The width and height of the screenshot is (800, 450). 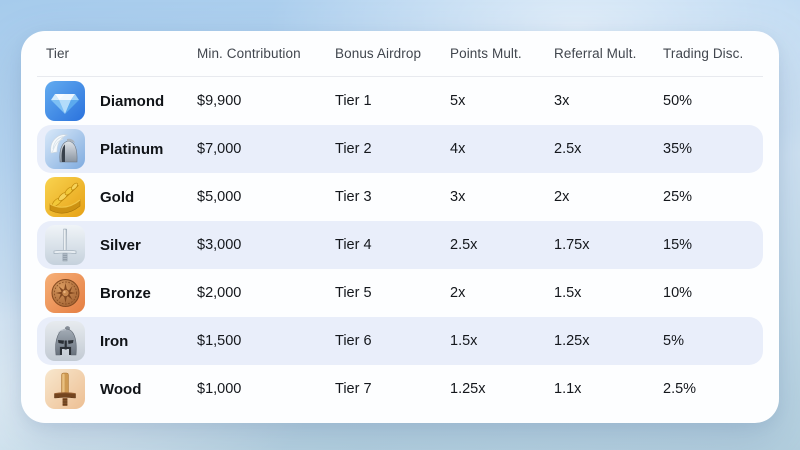 I want to click on table-row: Wood $1,000 Tier 7 1.25x 1.1x 2.5%, so click(x=400, y=389).